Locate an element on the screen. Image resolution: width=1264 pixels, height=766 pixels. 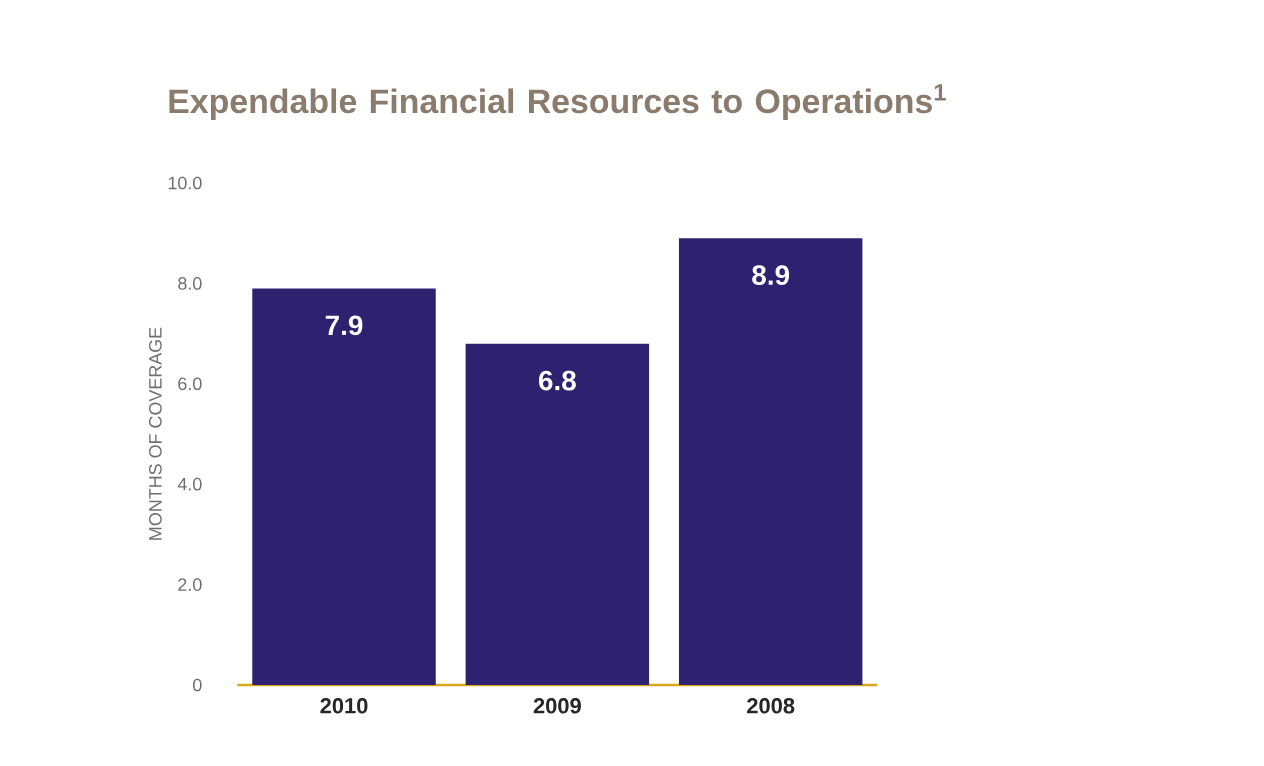
y-tick-label: 10.0 is located at coordinates (185, 183).